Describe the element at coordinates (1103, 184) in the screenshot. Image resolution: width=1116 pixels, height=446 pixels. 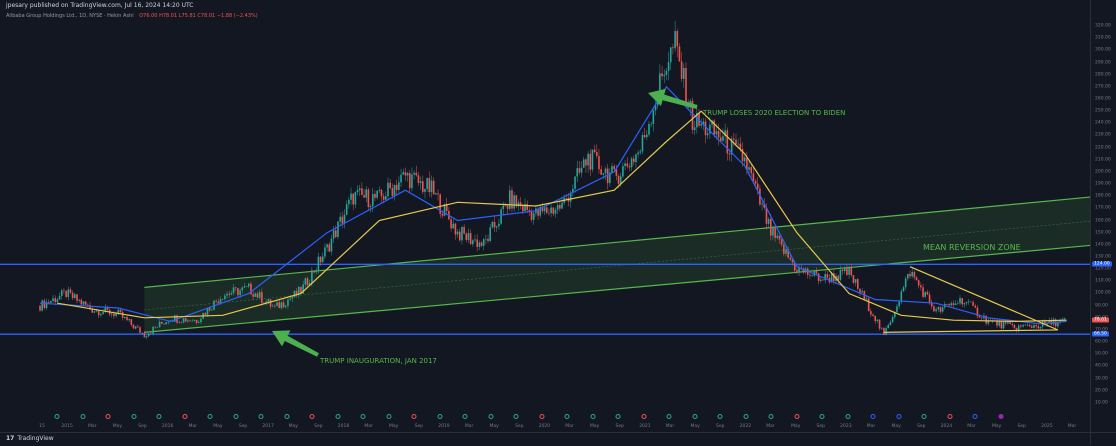
I see `price-tick-label: 190.00` at that location.